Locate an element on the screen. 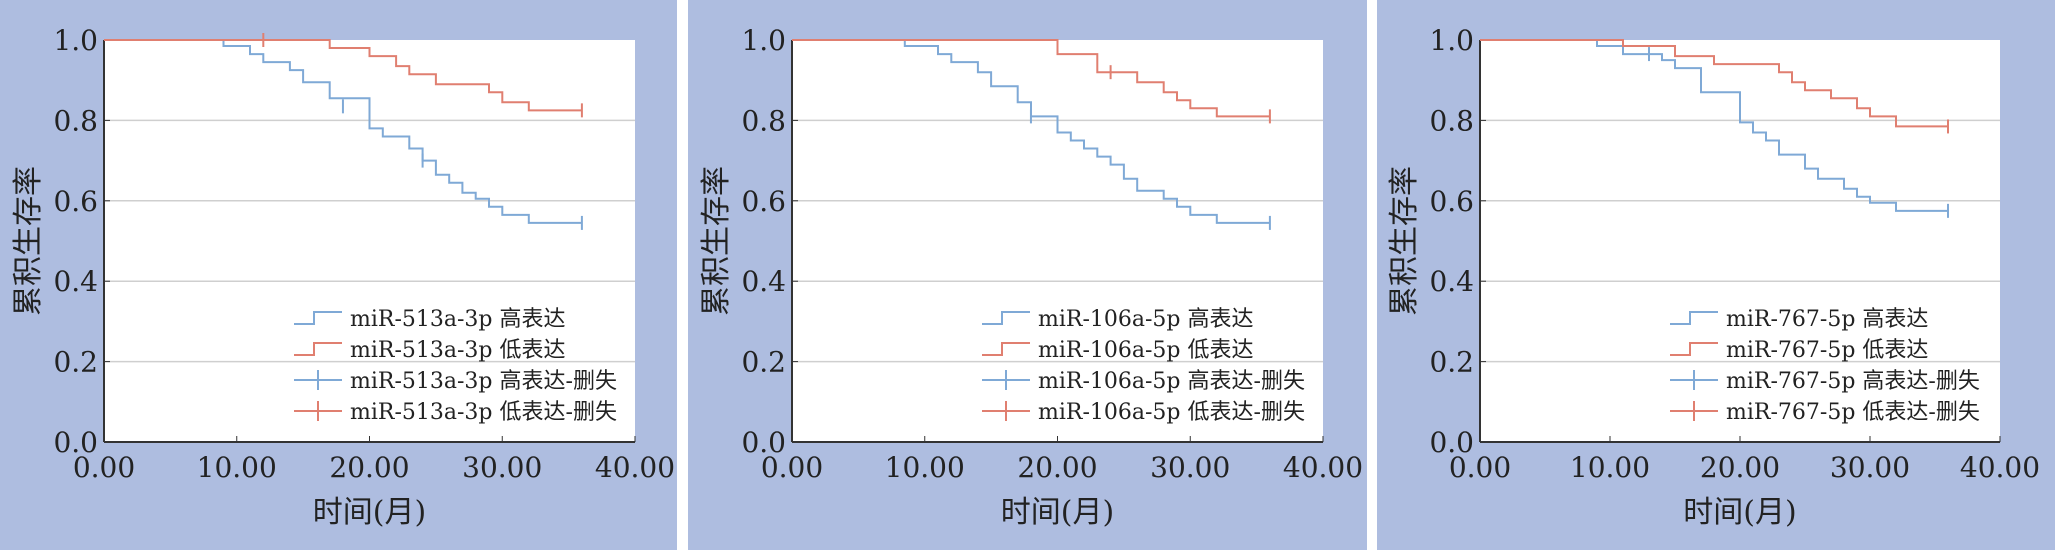  chart2-y-tick-label: 0.8 is located at coordinates (763, 120).